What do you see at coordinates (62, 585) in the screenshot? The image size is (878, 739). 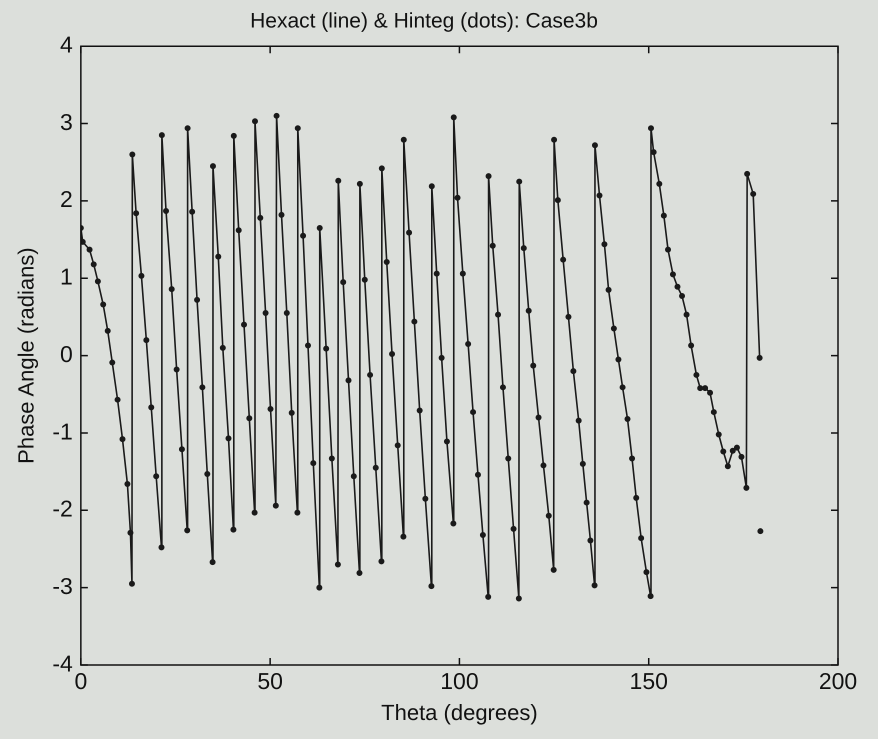 I see `y-tick-label: -3` at bounding box center [62, 585].